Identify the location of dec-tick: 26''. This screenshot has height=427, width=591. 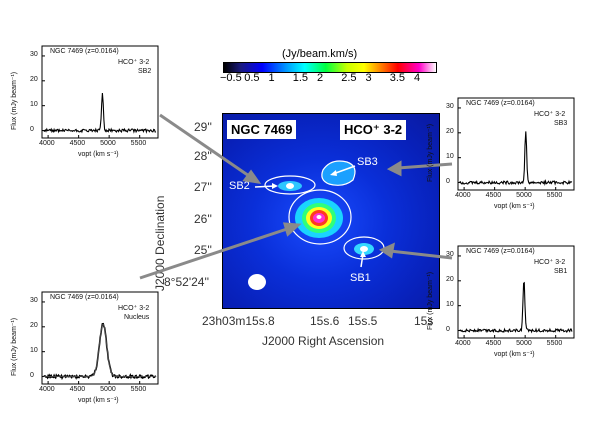
(203, 219).